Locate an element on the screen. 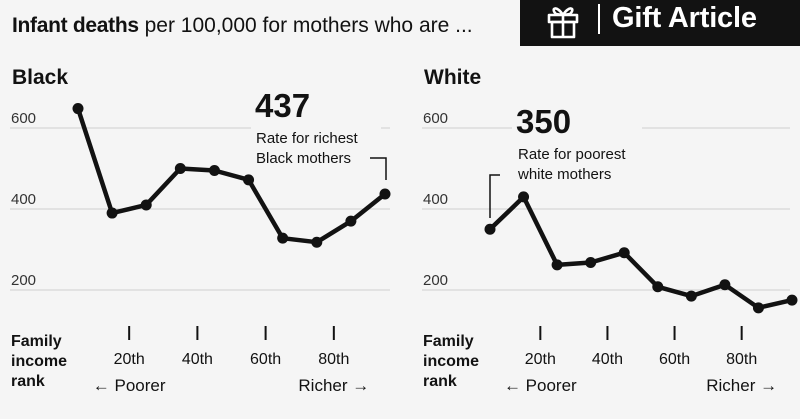 The image size is (800, 419). black-annotation-backdrop is located at coordinates (316, 125).